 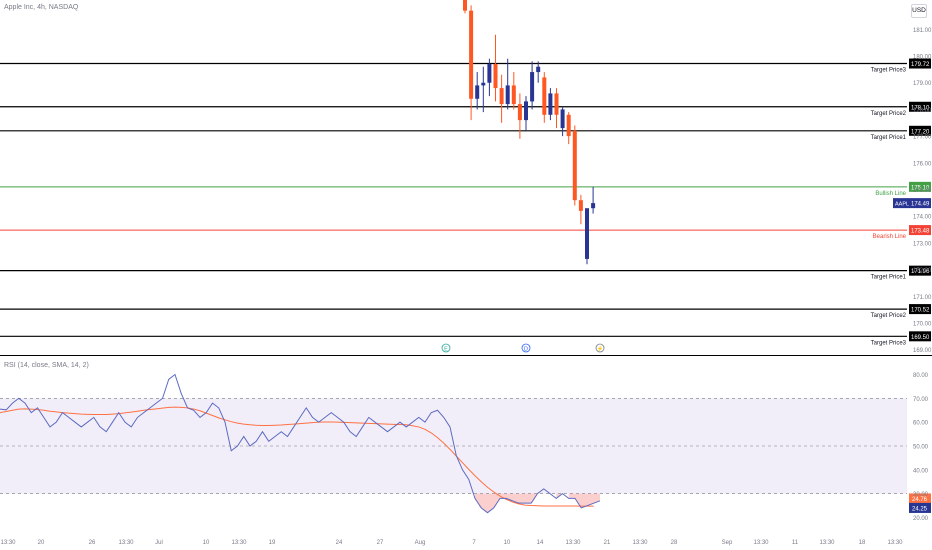 What do you see at coordinates (921, 519) in the screenshot?
I see `rsi-tick-label: 20.00` at bounding box center [921, 519].